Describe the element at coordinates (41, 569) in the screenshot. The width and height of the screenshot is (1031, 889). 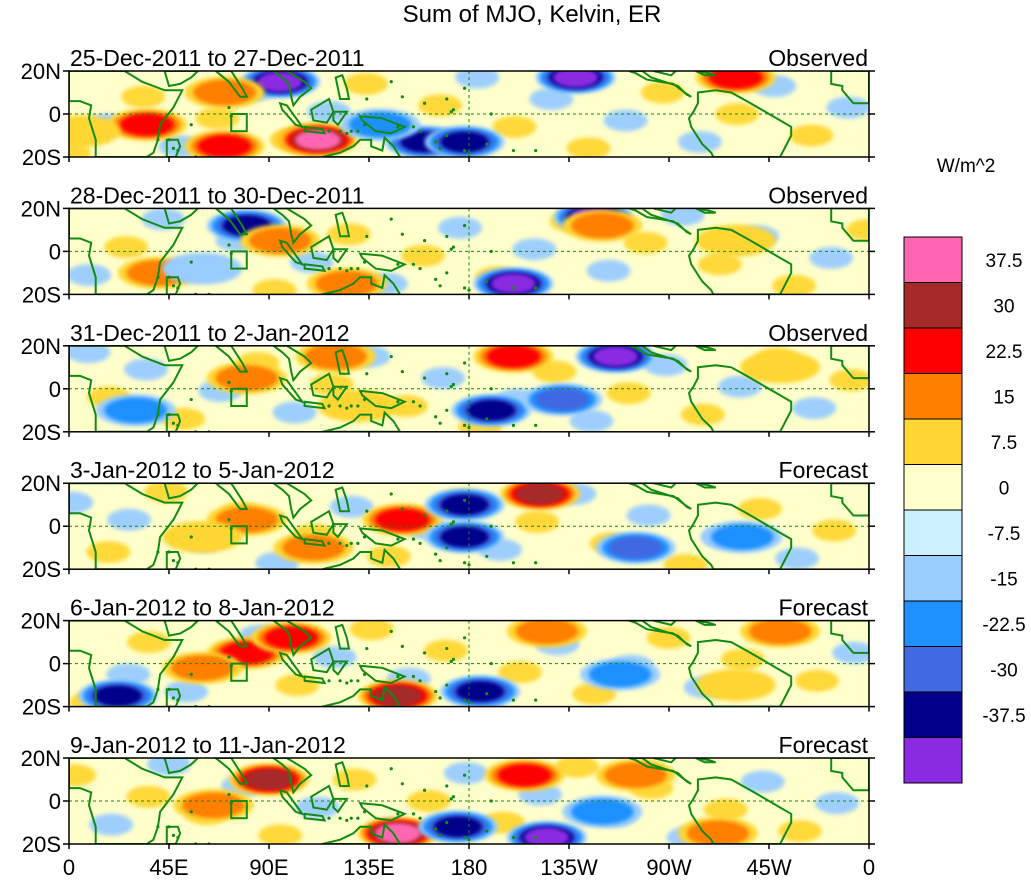
I see `y-tick-label: 20S` at that location.